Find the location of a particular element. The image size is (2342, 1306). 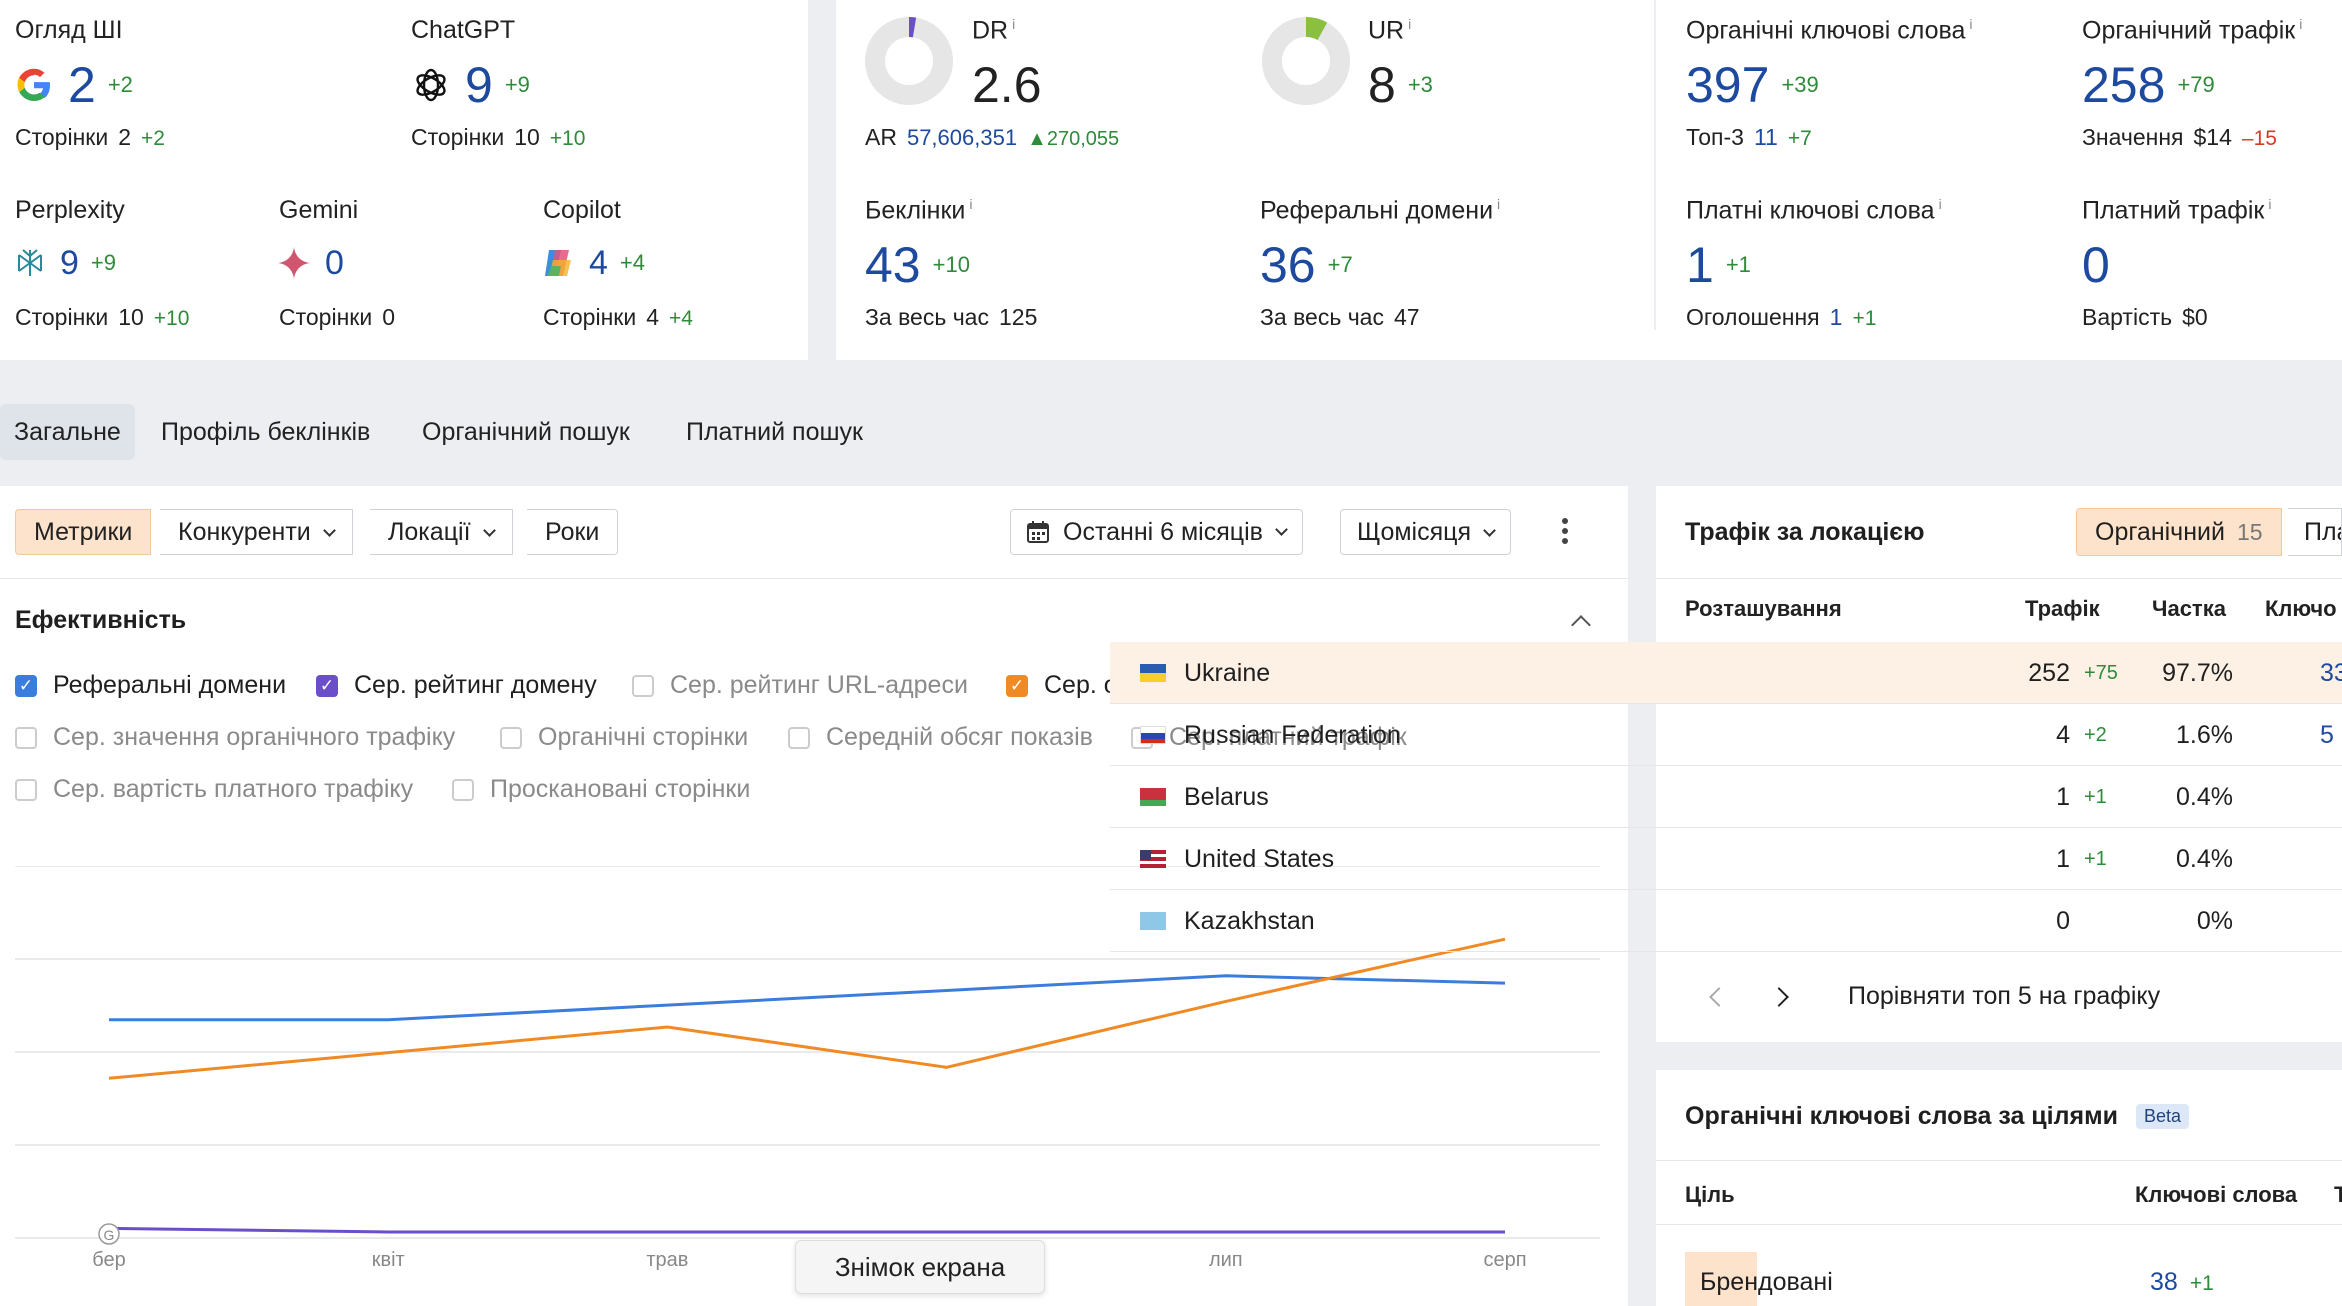

tab-paid-search: Платний пошук is located at coordinates (774, 432).